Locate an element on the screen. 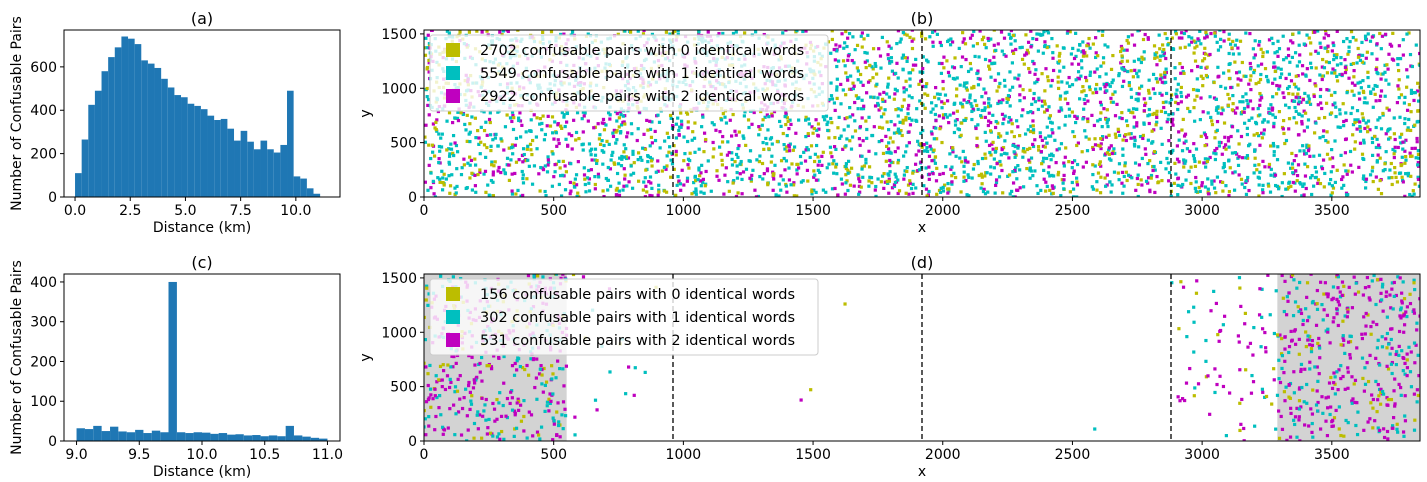  x-tick-label: 2000 is located at coordinates (943, 211).